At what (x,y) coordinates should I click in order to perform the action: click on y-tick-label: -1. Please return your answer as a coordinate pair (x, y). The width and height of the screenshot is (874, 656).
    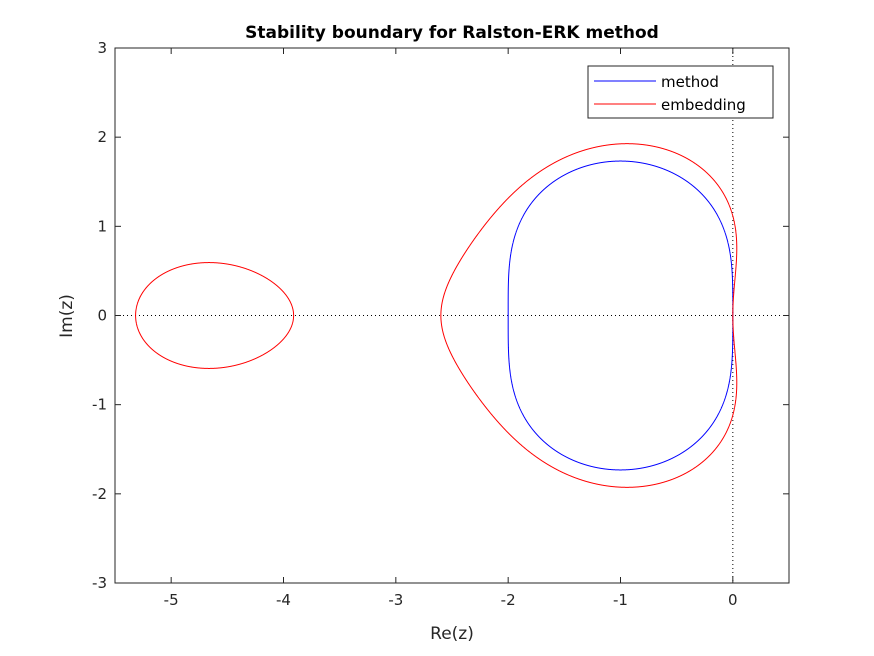
    Looking at the image, I should click on (99, 405).